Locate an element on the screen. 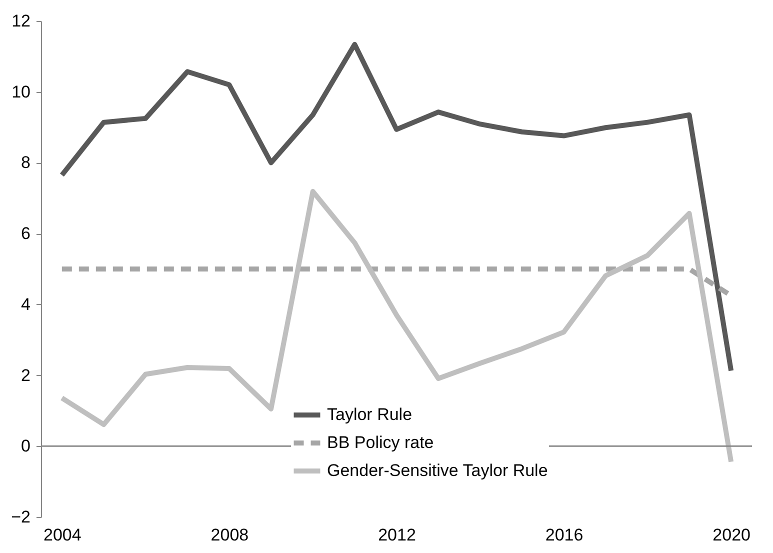  y-tick-label: 8 is located at coordinates (25, 162).